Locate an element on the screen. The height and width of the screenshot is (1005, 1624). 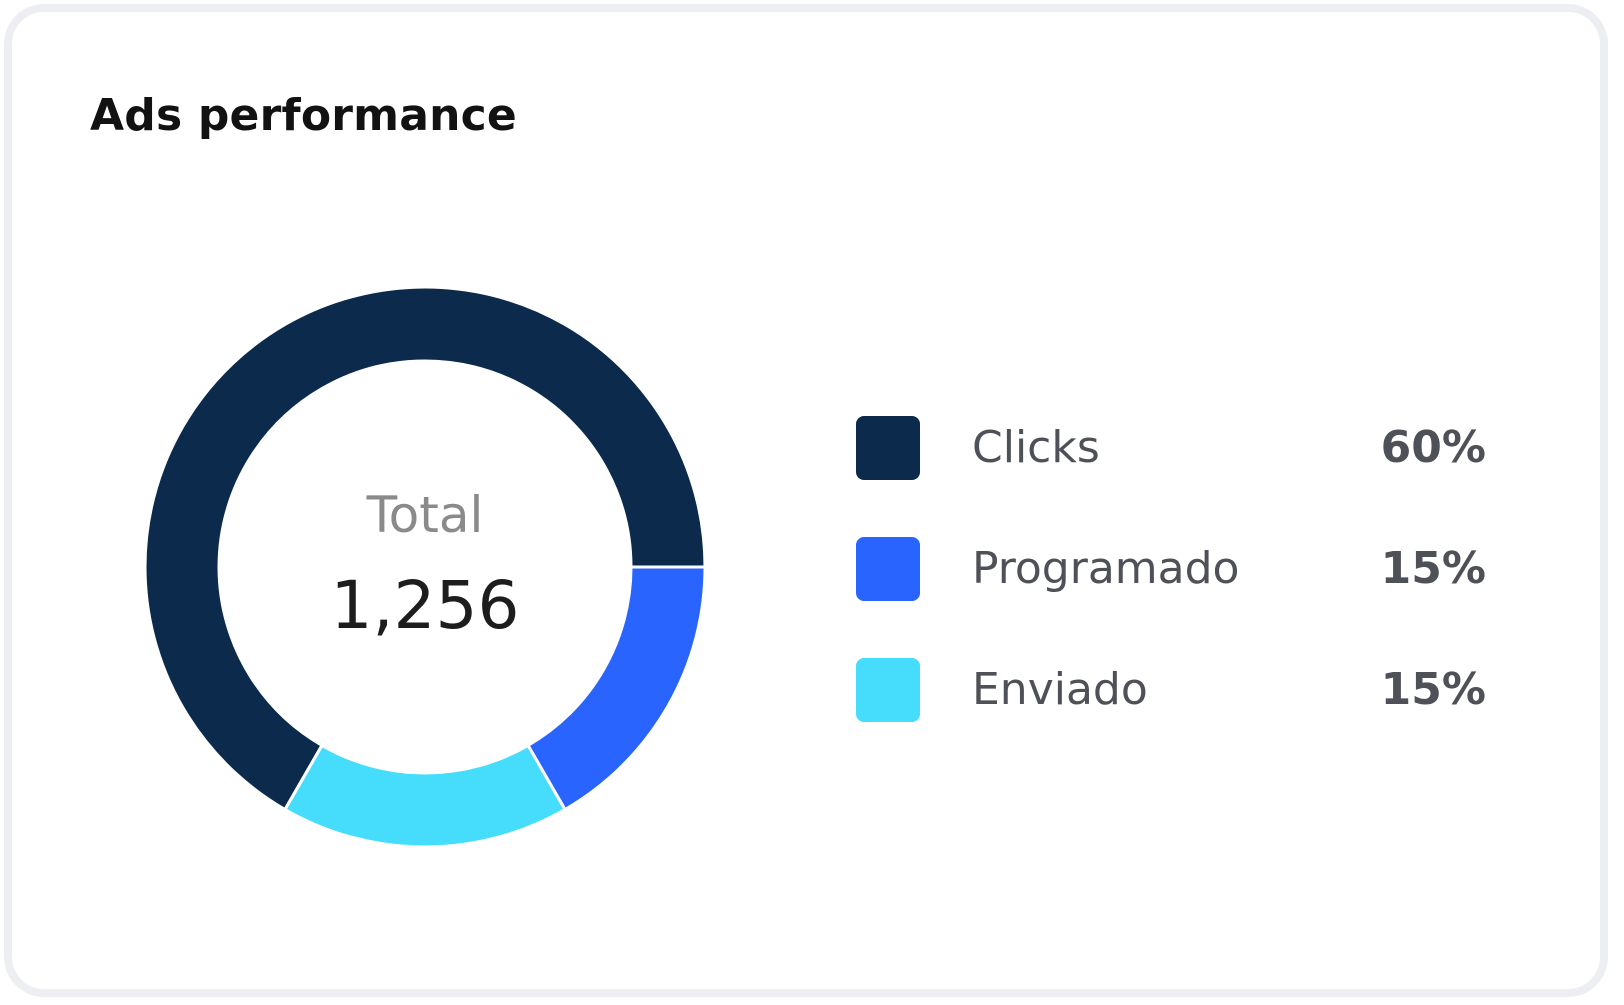
card-title: Ads performance is located at coordinates (303, 115).